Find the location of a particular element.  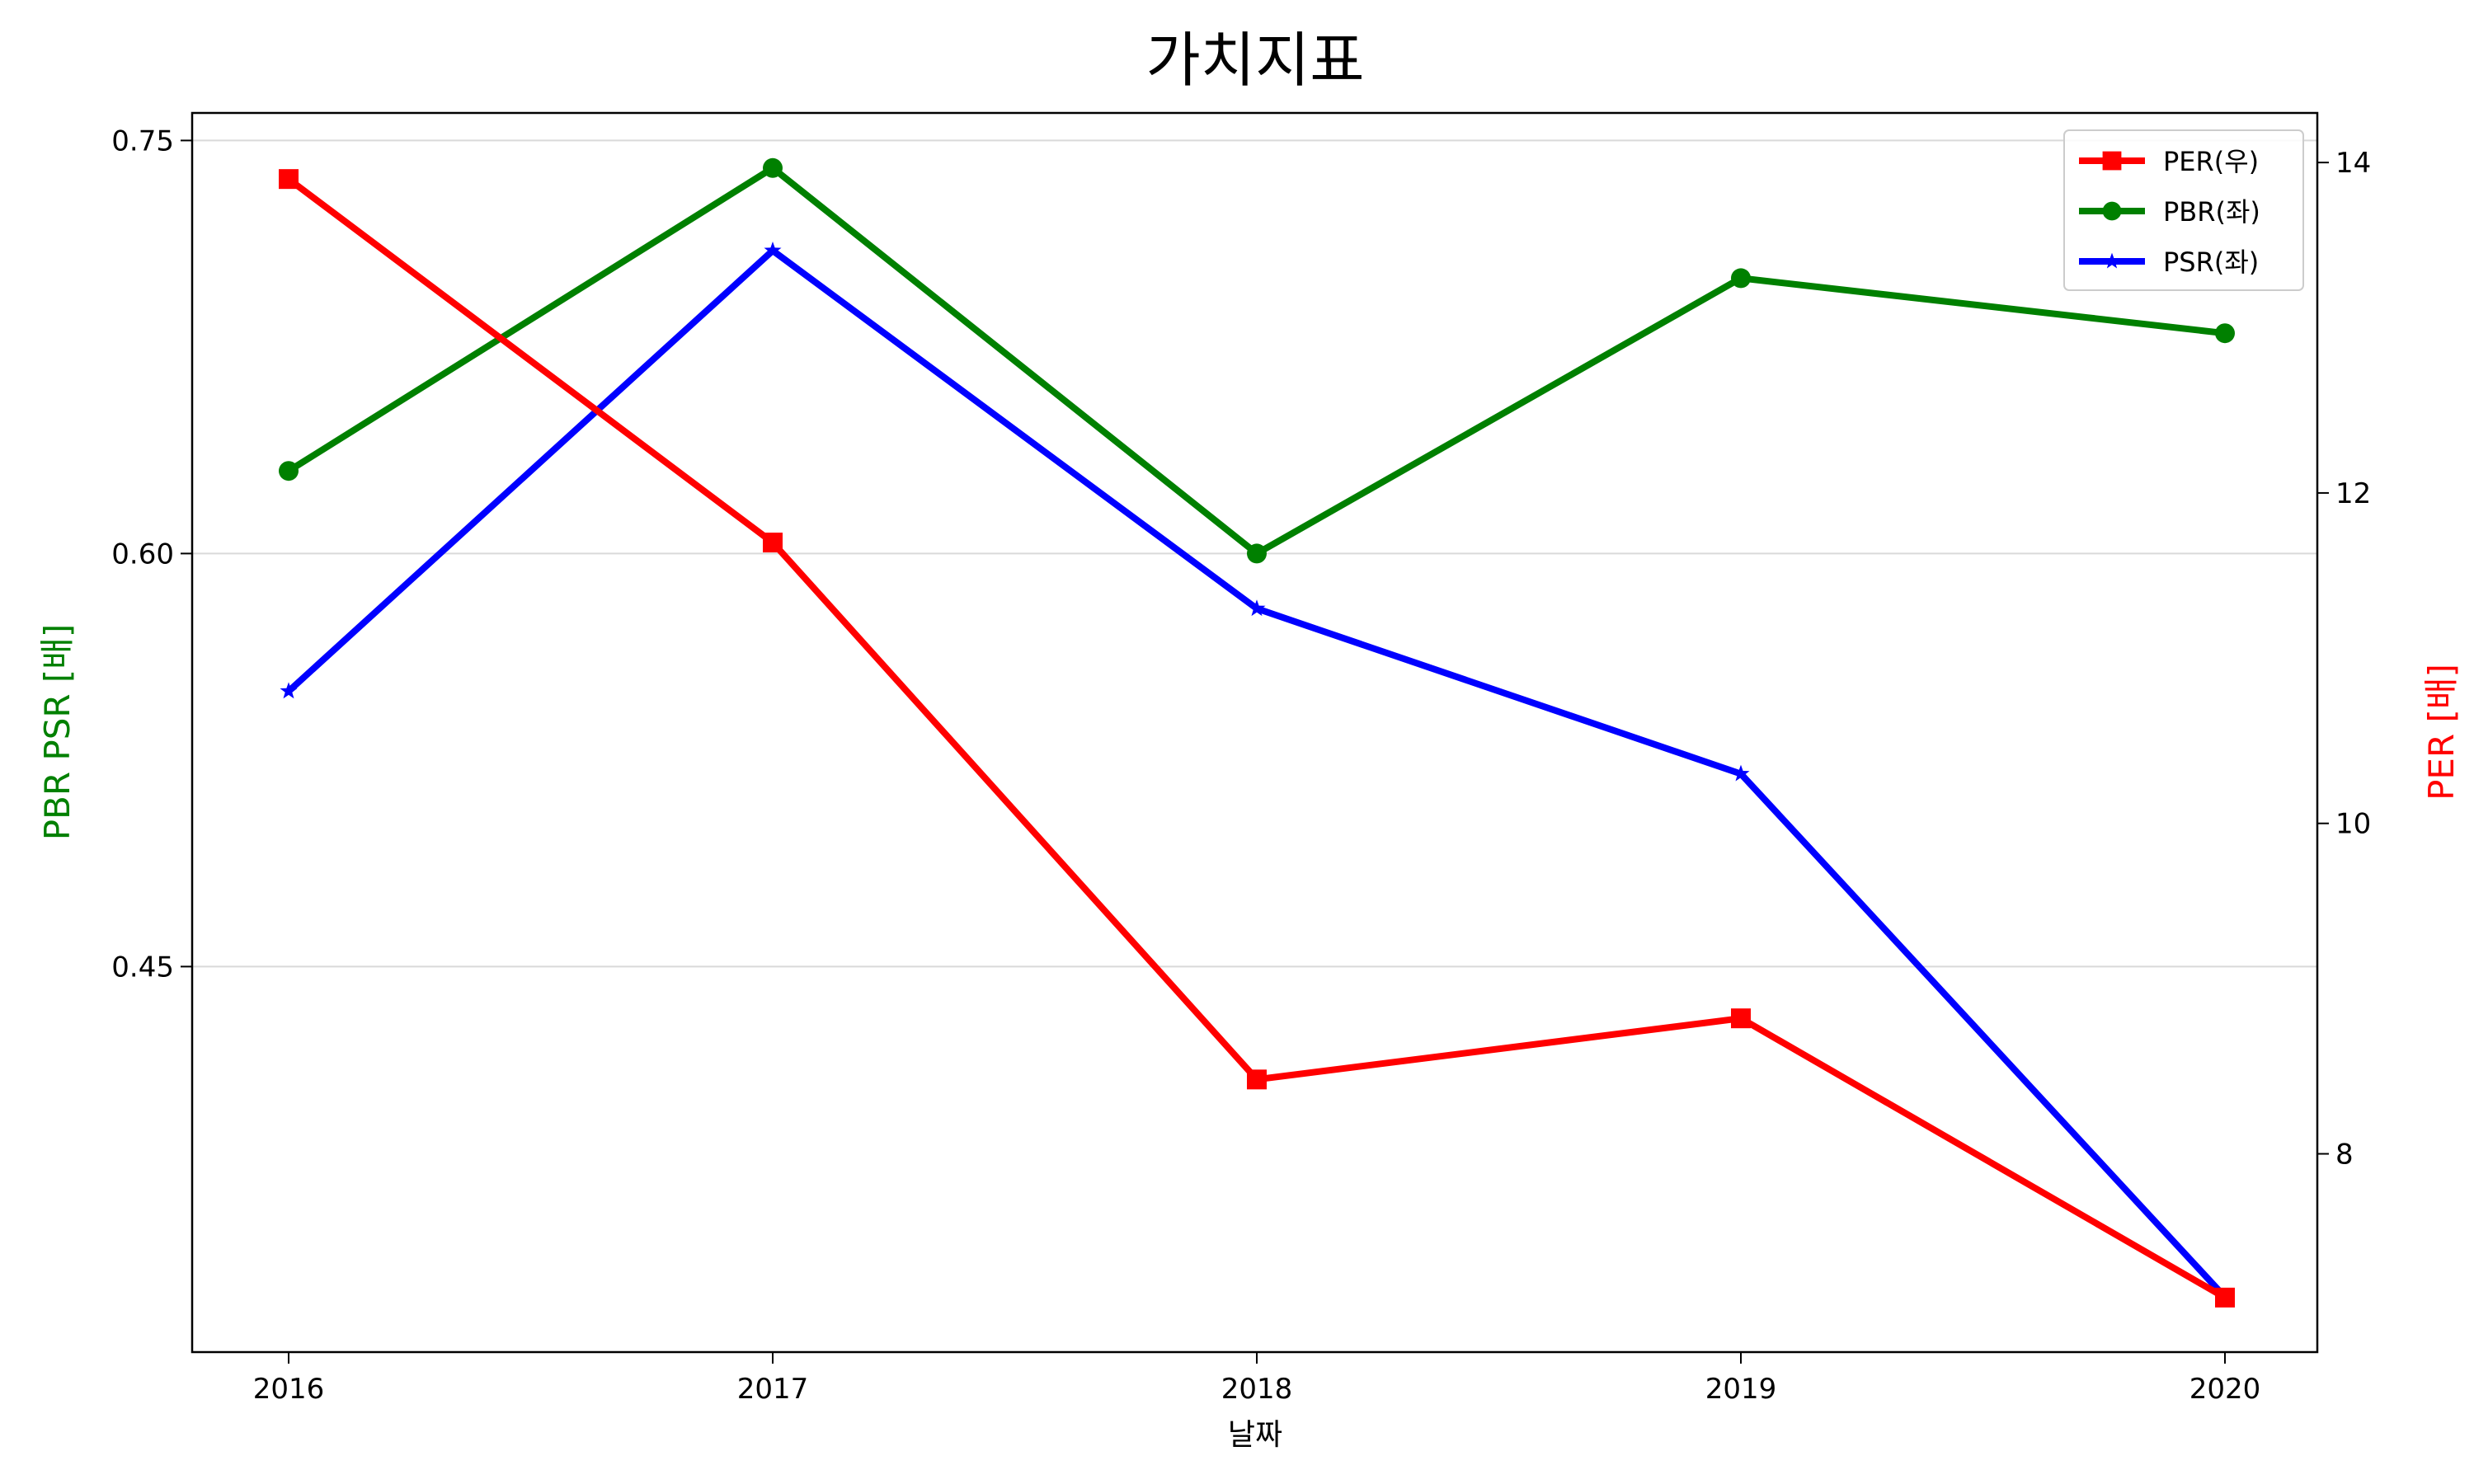

legend-per-marker is located at coordinates (2112, 161).